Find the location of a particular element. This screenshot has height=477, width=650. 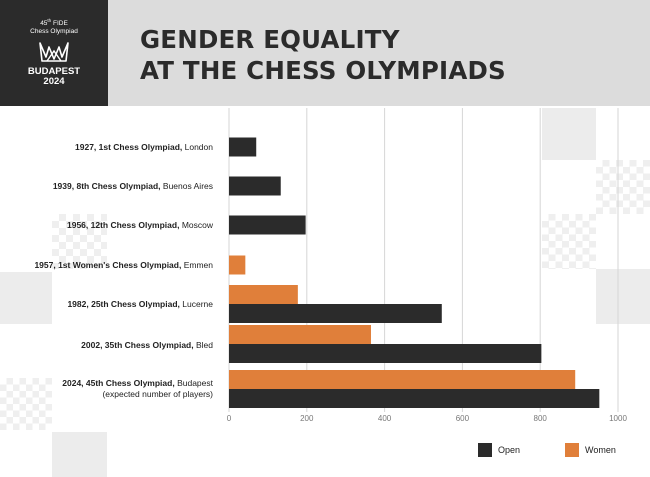

category-label: 1939, 8th Chess Olympiad, Buenos Aires is located at coordinates (132, 186).